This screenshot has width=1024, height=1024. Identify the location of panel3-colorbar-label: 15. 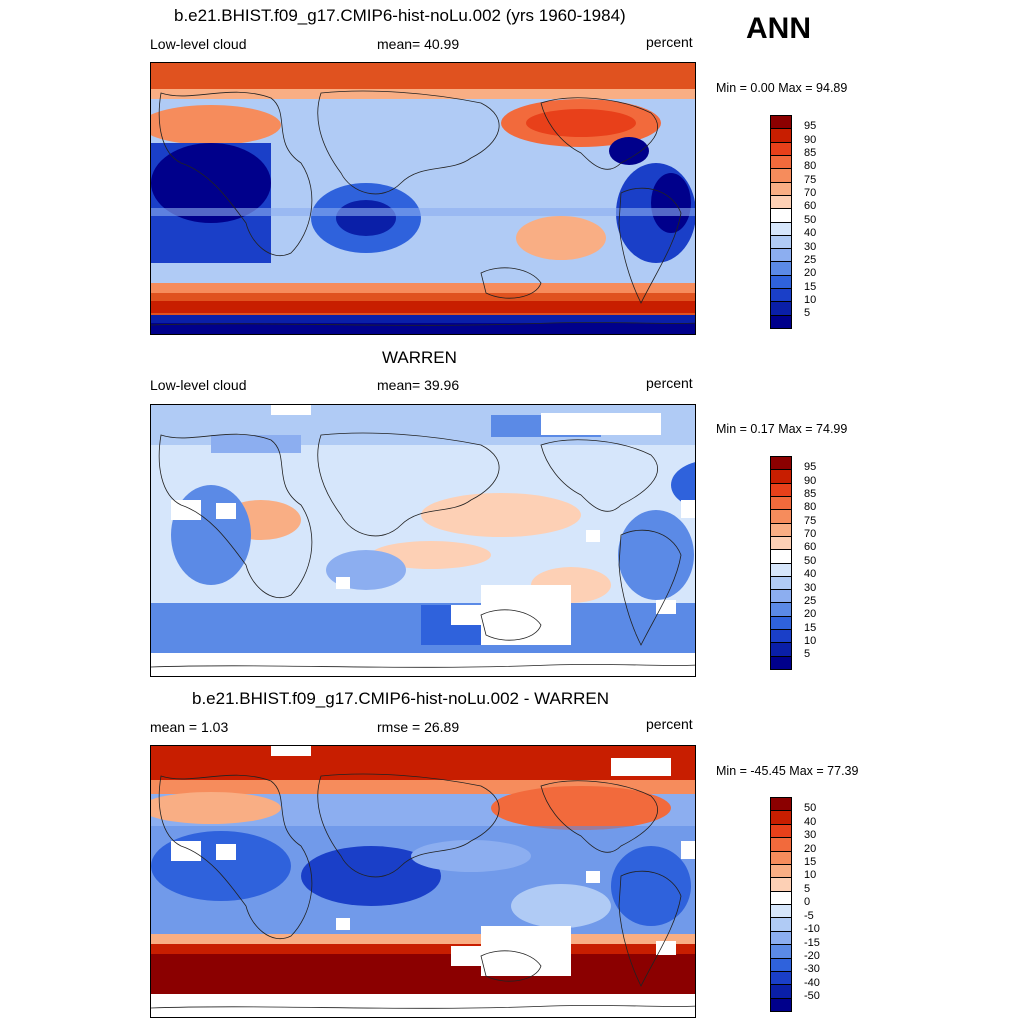
(810, 861).